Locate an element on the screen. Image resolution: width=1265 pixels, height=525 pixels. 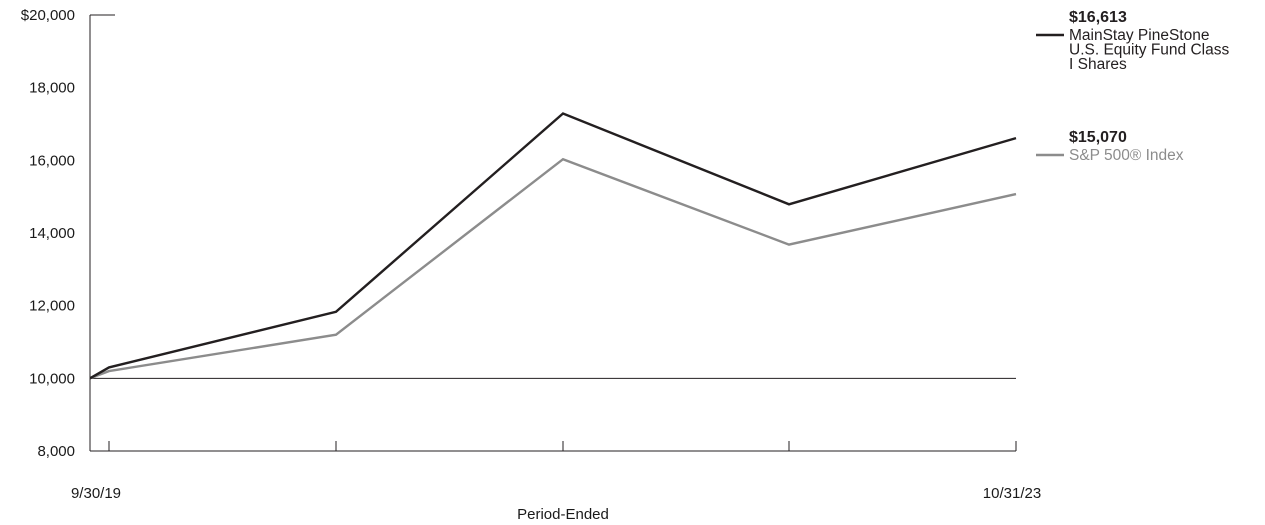
y-tick-label: 8,000 is located at coordinates (56, 451).